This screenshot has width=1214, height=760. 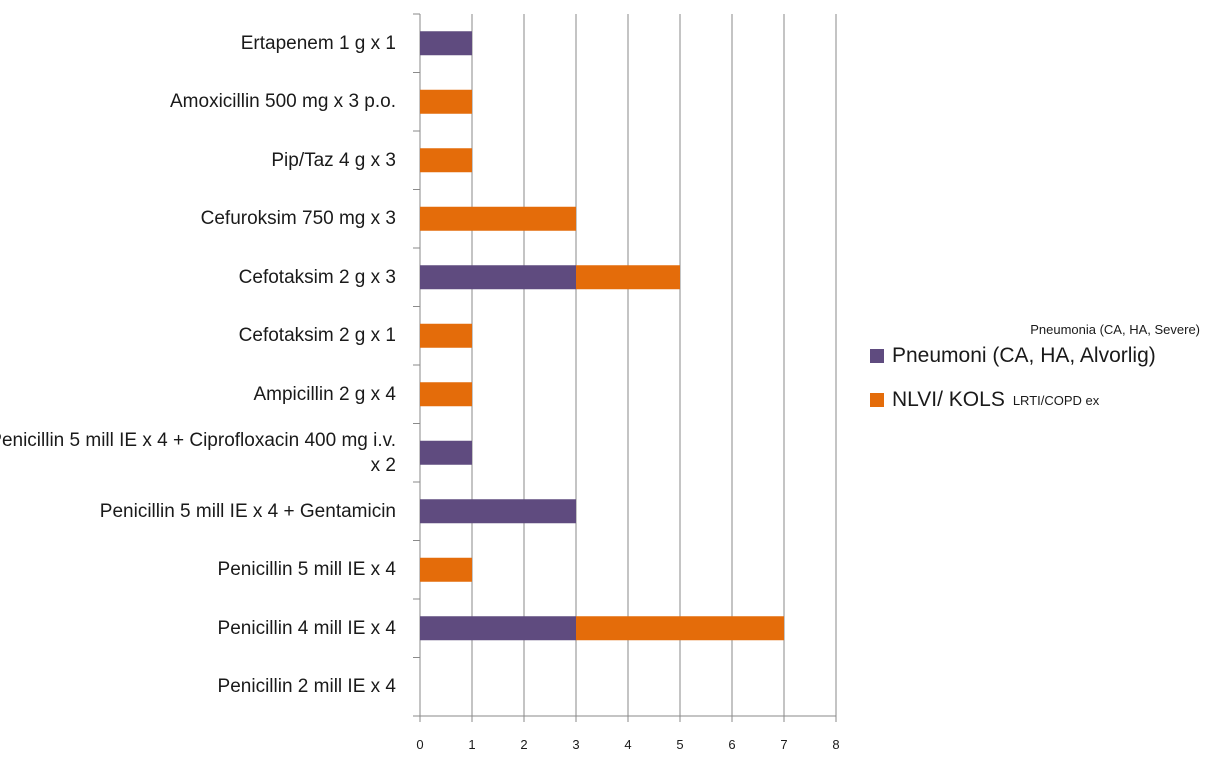 What do you see at coordinates (298, 219) in the screenshot?
I see `category-label: Cefuroksim 750 mg x 3` at bounding box center [298, 219].